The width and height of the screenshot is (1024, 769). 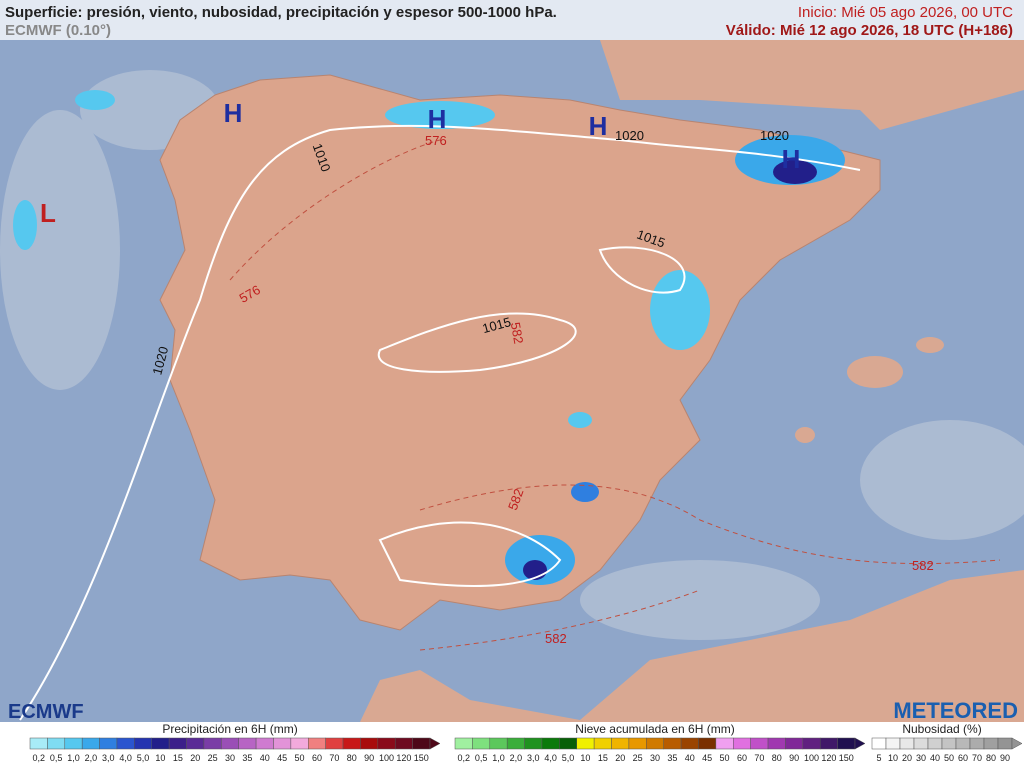 What do you see at coordinates (73, 758) in the screenshot?
I see `legend-label: 1,0` at bounding box center [73, 758].